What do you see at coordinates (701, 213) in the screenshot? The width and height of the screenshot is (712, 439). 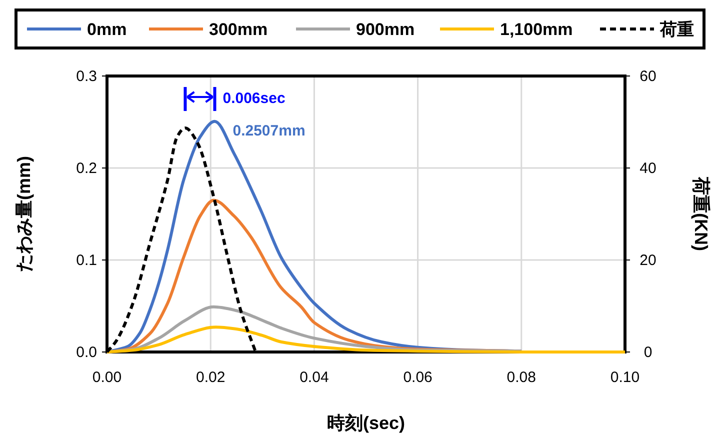 I see `y2-axis-title: 荷重(KN)` at bounding box center [701, 213].